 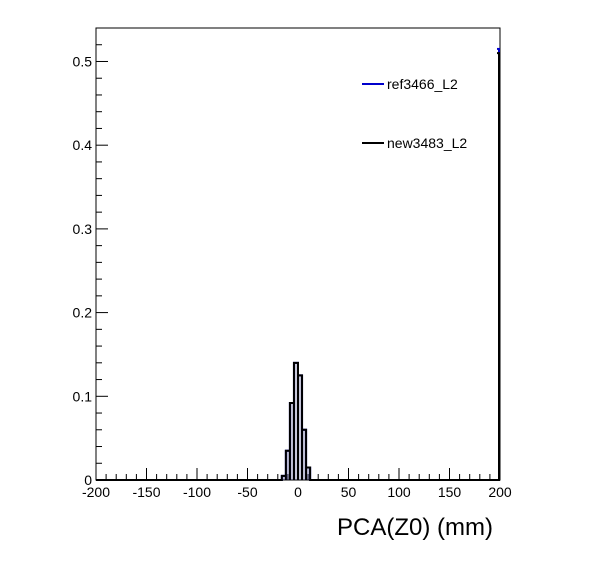 I want to click on legend-box, so click(x=426, y=114).